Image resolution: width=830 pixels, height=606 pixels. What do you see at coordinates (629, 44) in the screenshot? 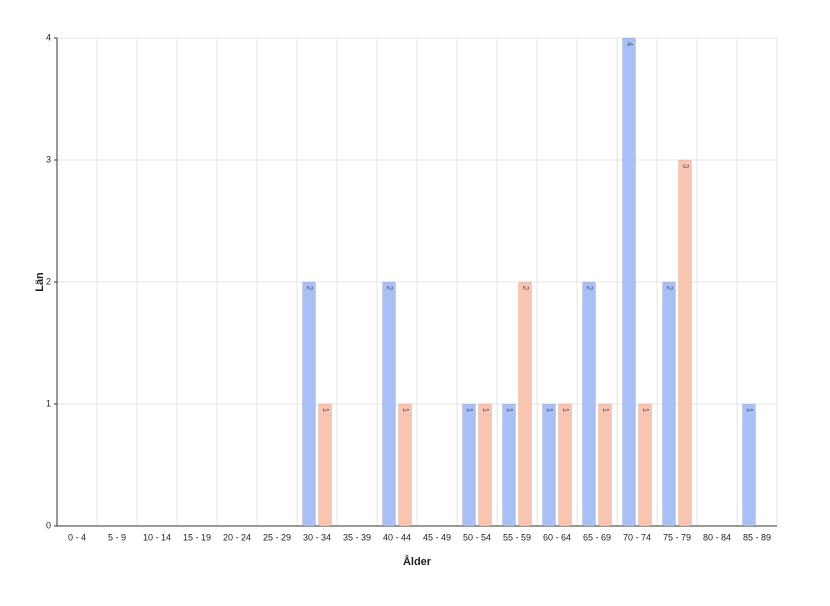
I see `bar-value-label: 4` at bounding box center [629, 44].